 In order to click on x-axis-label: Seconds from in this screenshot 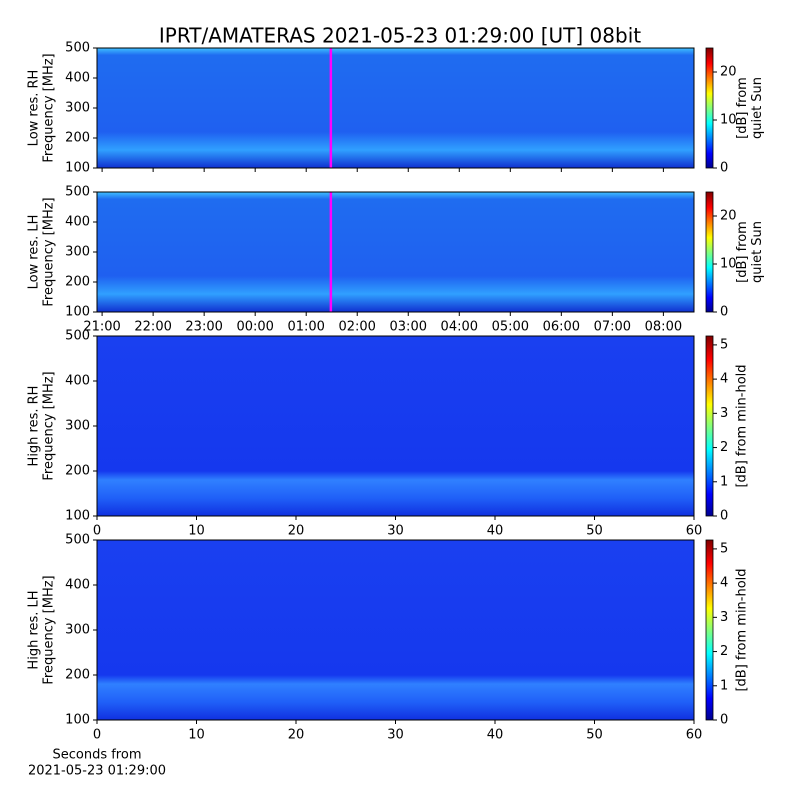, I will do `click(96, 755)`.